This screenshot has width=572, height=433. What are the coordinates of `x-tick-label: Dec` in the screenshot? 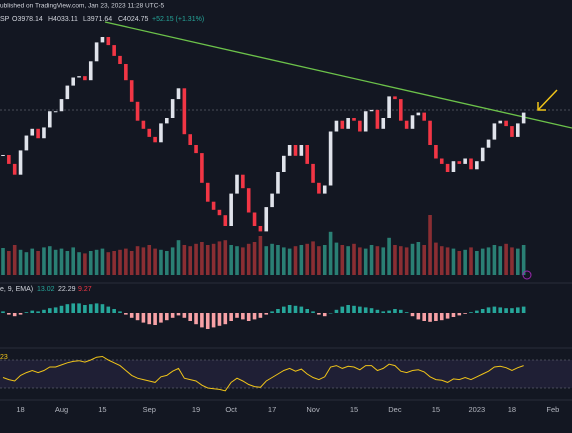 It's located at (395, 409).